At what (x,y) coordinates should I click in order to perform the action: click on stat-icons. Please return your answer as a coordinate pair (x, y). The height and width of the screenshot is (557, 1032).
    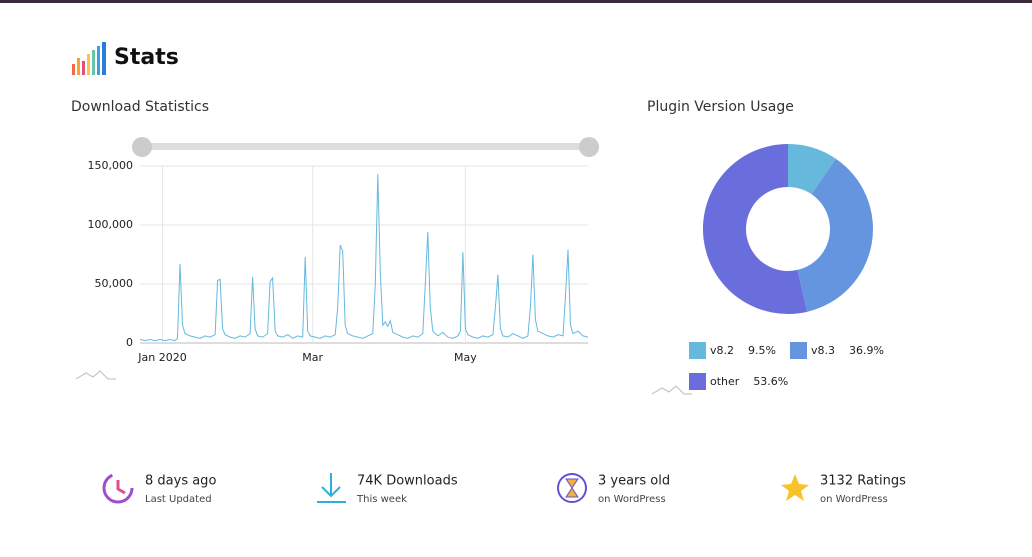
    Looking at the image, I should click on (455, 488).